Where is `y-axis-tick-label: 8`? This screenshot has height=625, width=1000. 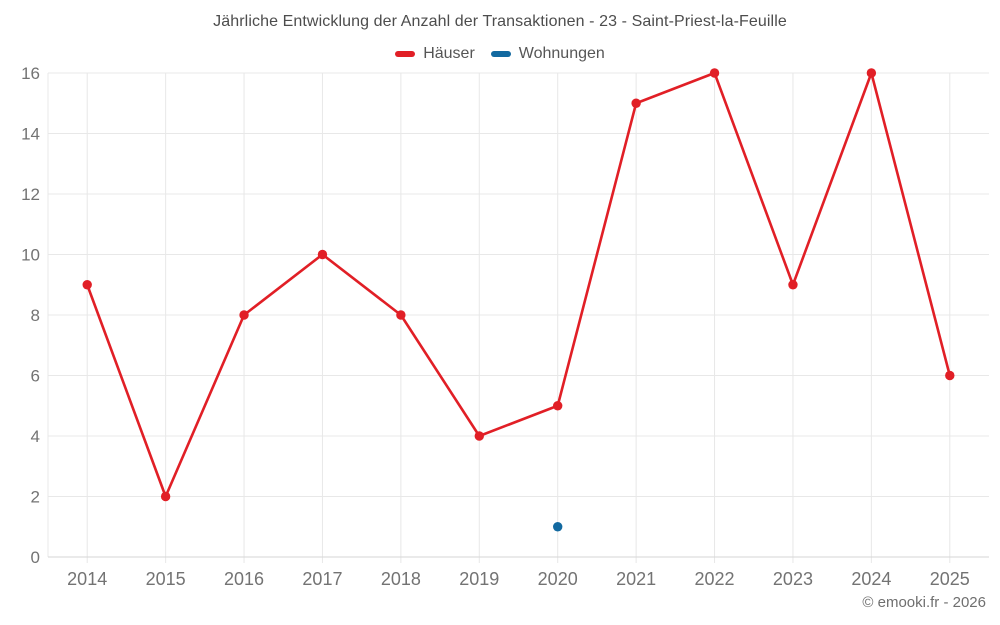
y-axis-tick-label: 8 is located at coordinates (35, 315).